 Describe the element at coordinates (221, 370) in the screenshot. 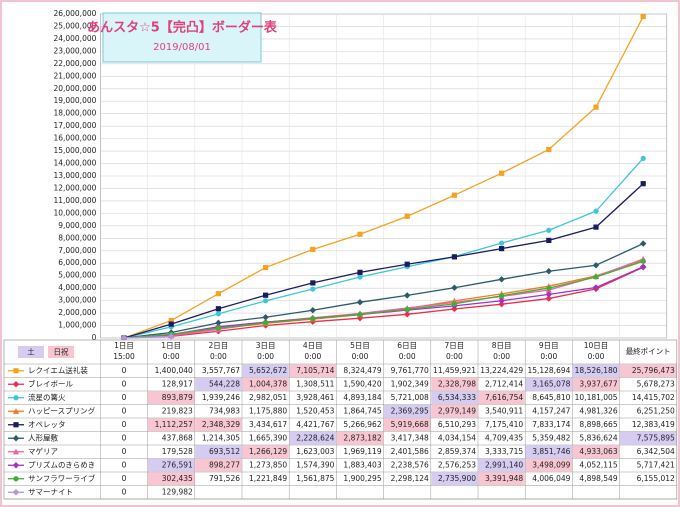

I see `table-cell: 3,557,767` at that location.